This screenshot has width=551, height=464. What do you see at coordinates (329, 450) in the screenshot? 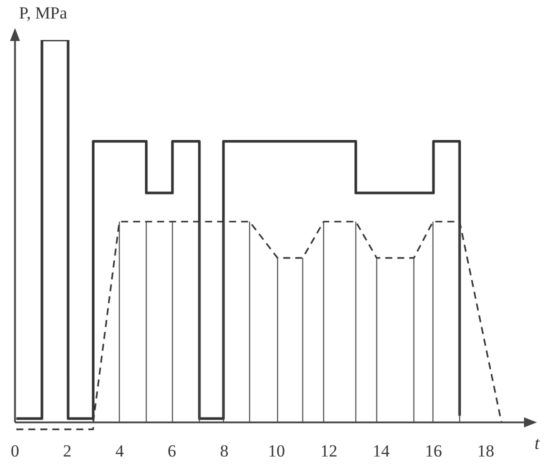
I see `x-tick-label: 12` at bounding box center [329, 450].